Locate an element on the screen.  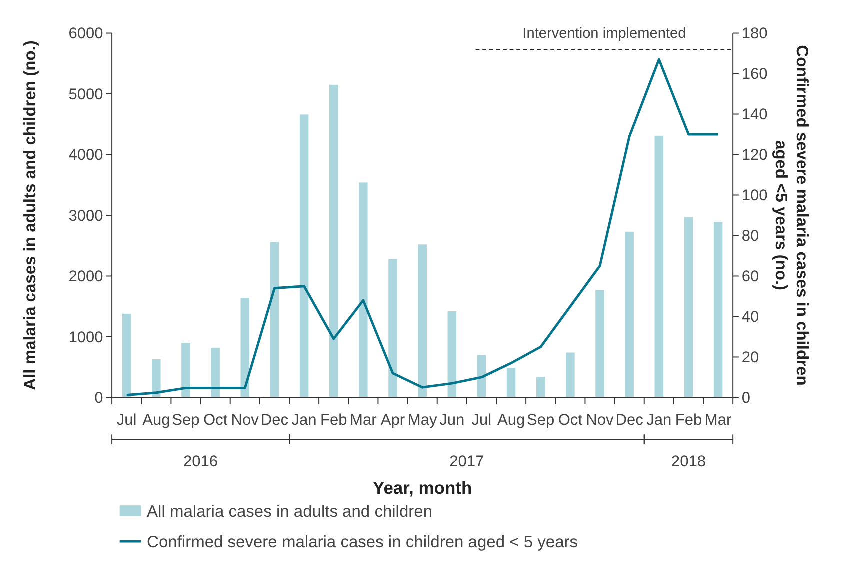
y2-tick-label: 140 is located at coordinates (755, 115).